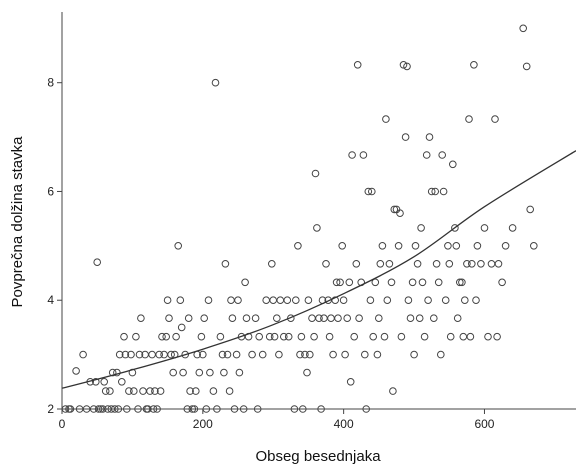 This screenshot has height=466, width=576. What do you see at coordinates (62, 424) in the screenshot?
I see `x-tick-label: 0` at bounding box center [62, 424].